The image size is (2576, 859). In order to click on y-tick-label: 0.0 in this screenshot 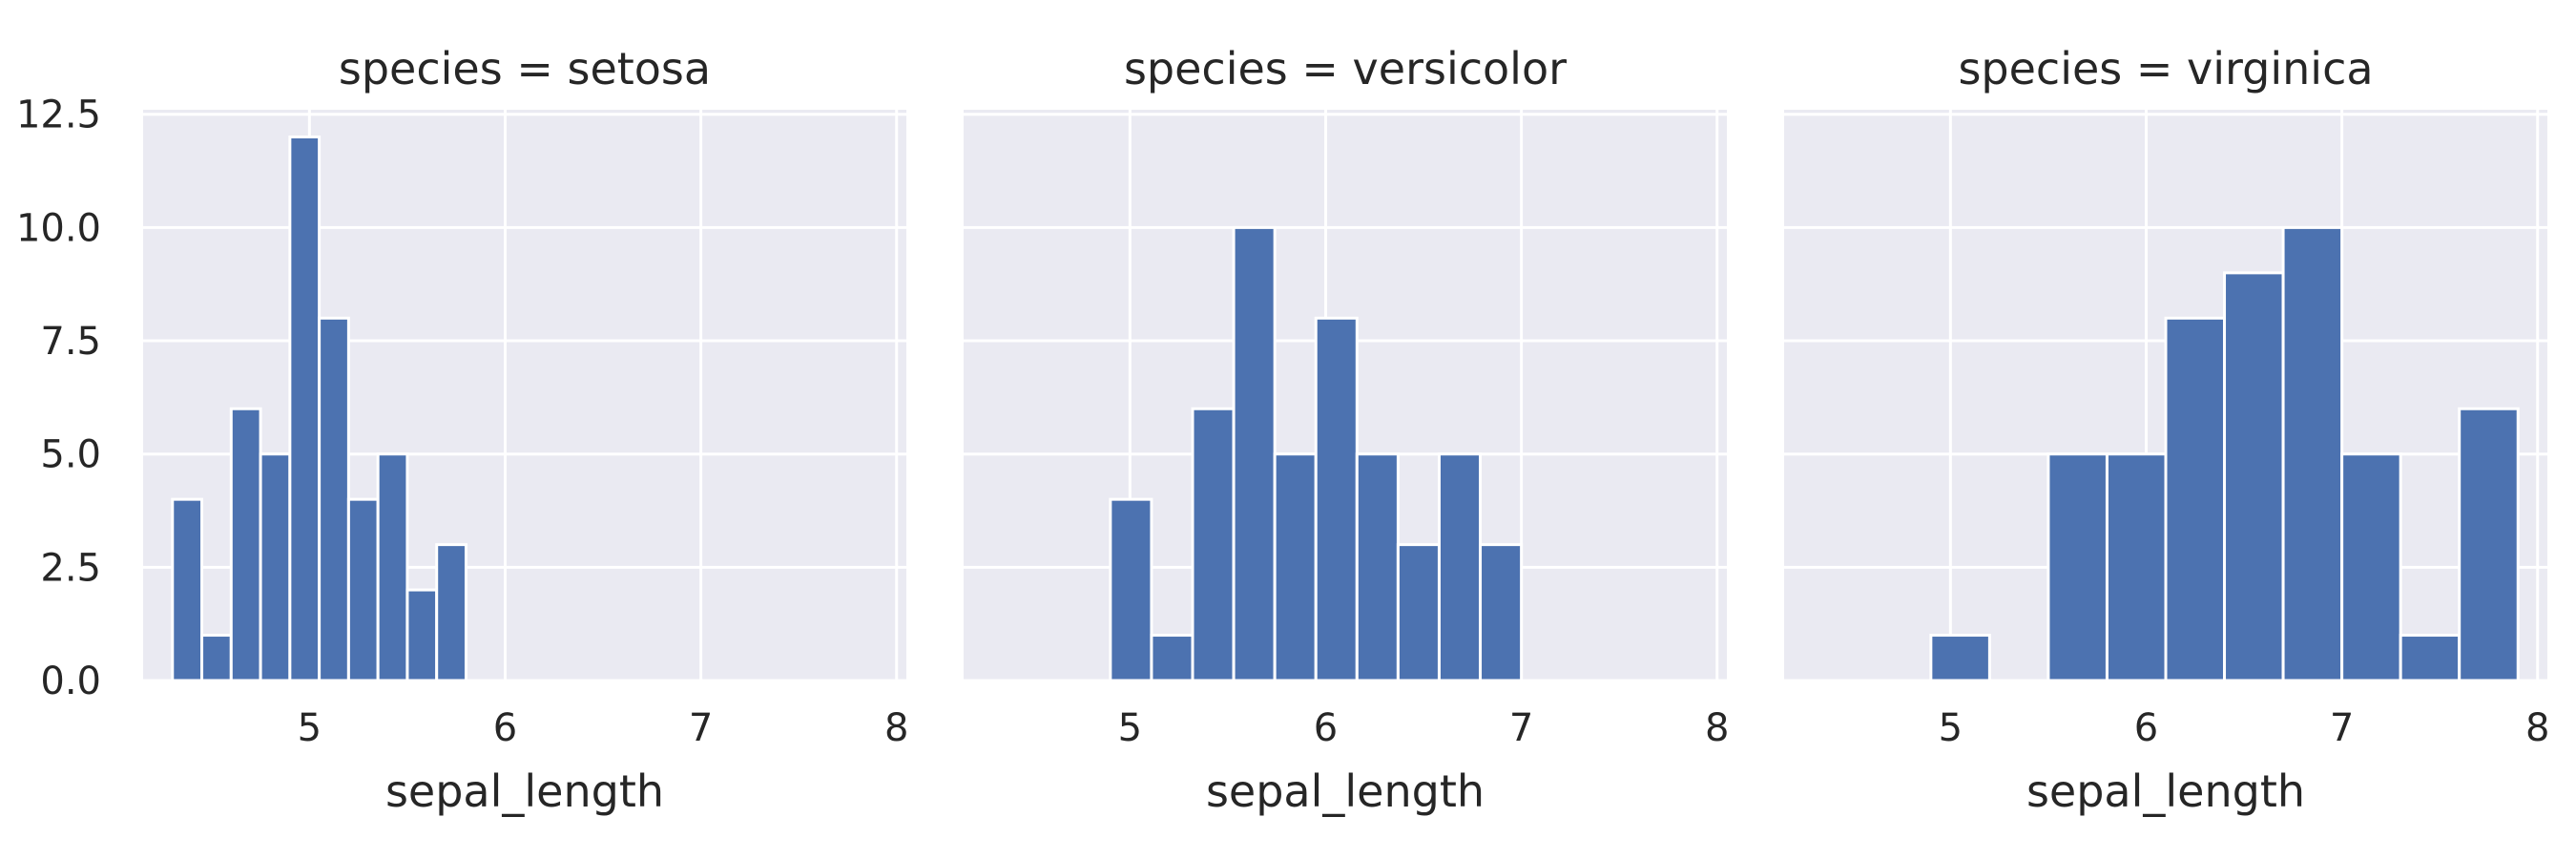, I will do `click(70, 681)`.